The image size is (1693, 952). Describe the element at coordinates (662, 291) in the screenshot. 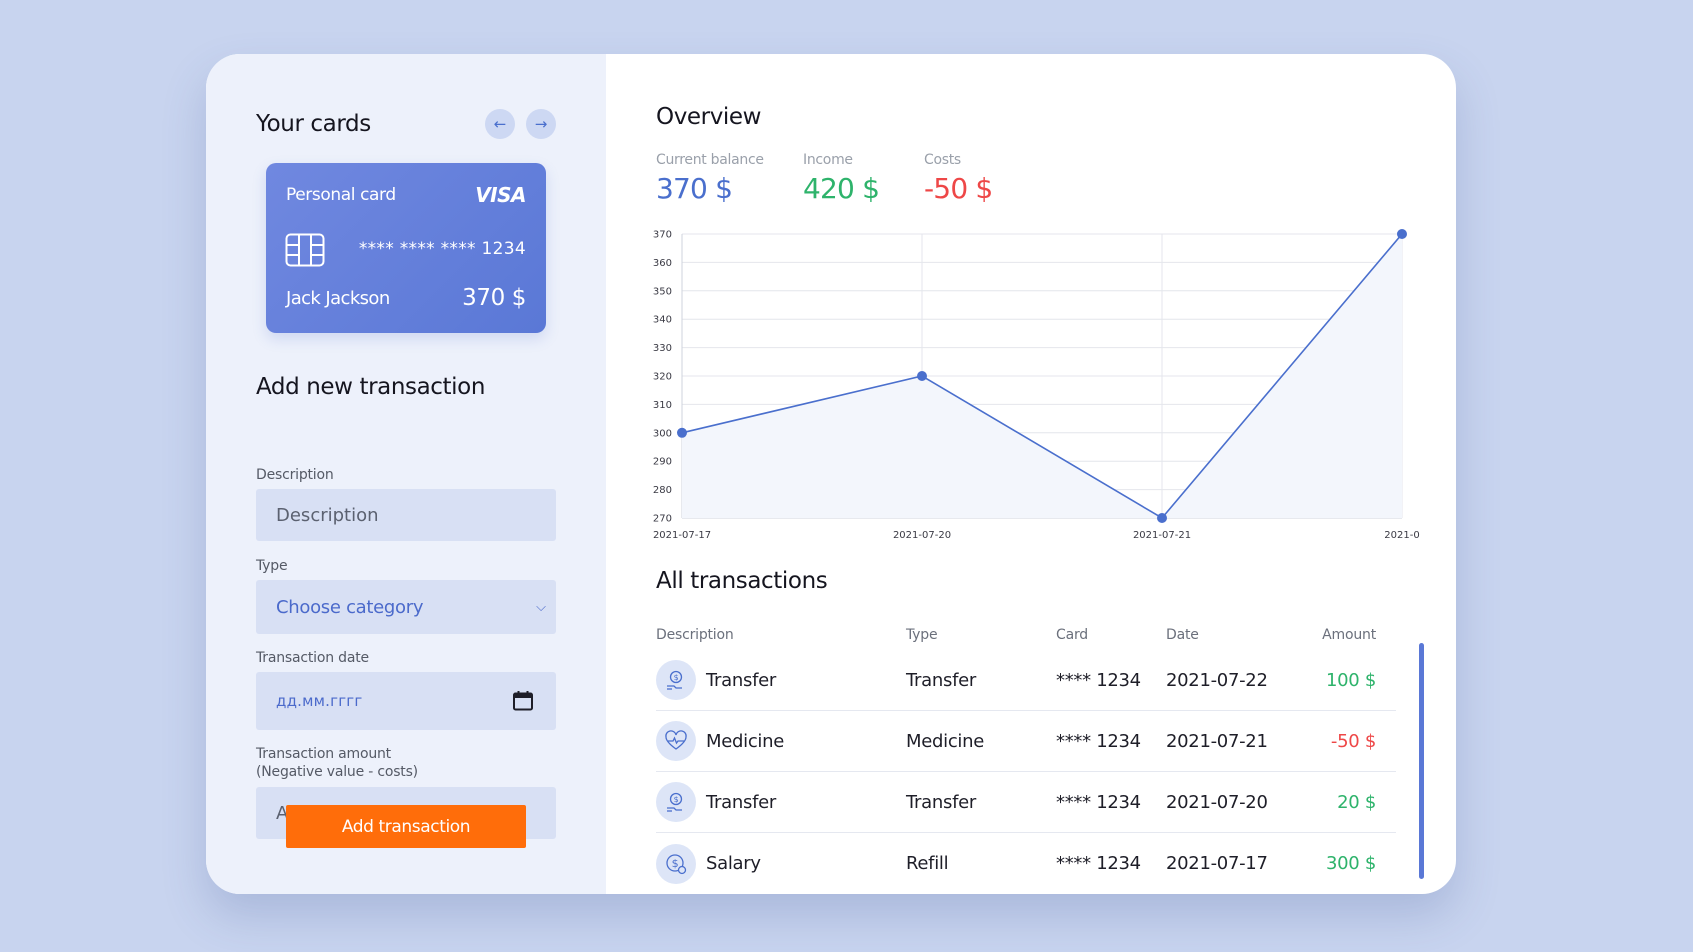

I see `y-tick-label: 350` at that location.